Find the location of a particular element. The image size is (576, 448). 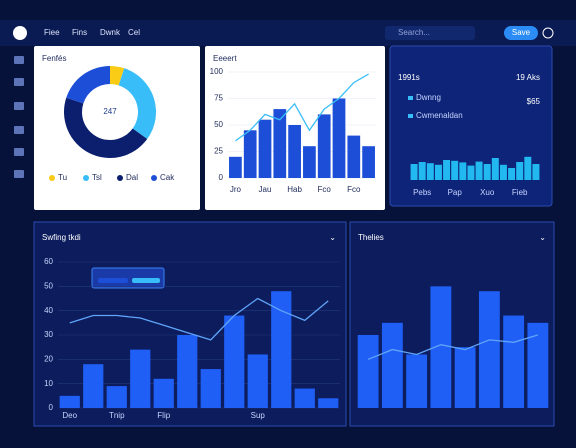

x-tick-label: Sup is located at coordinates (258, 415).